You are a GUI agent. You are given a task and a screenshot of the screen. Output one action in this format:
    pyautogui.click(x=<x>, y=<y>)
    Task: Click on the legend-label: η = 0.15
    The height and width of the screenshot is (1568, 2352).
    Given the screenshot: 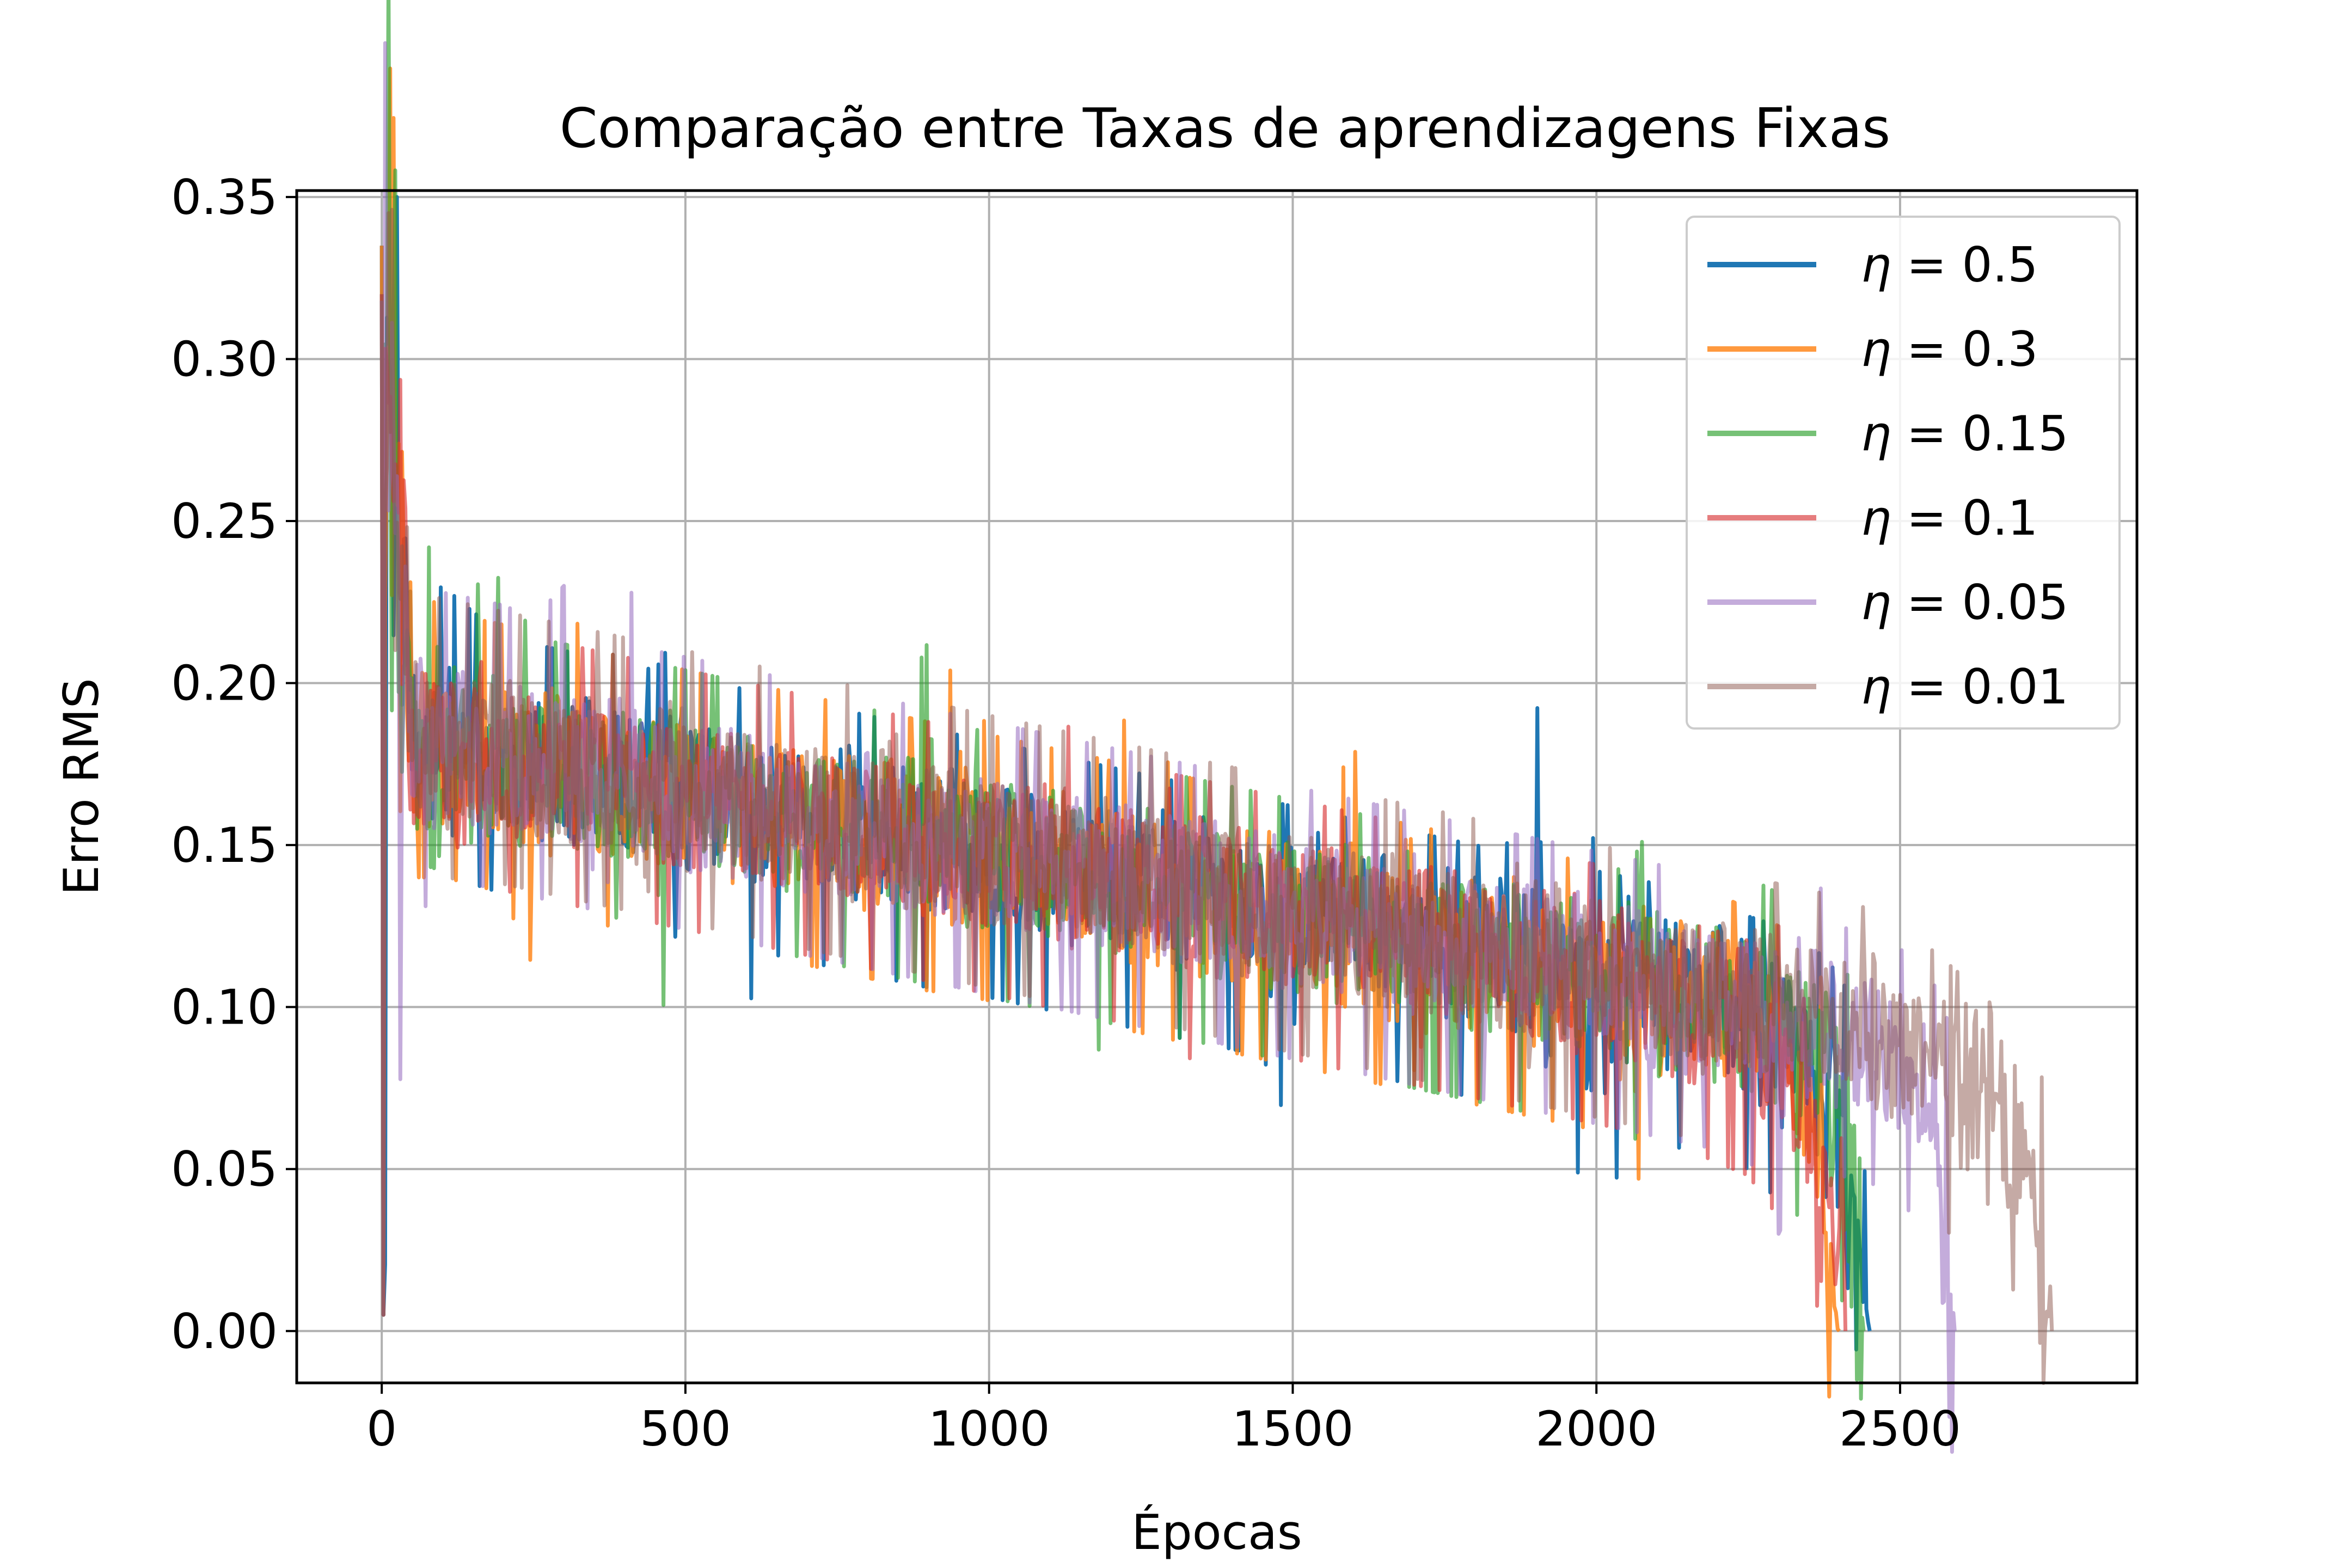 What is the action you would take?
    pyautogui.click(x=1964, y=434)
    